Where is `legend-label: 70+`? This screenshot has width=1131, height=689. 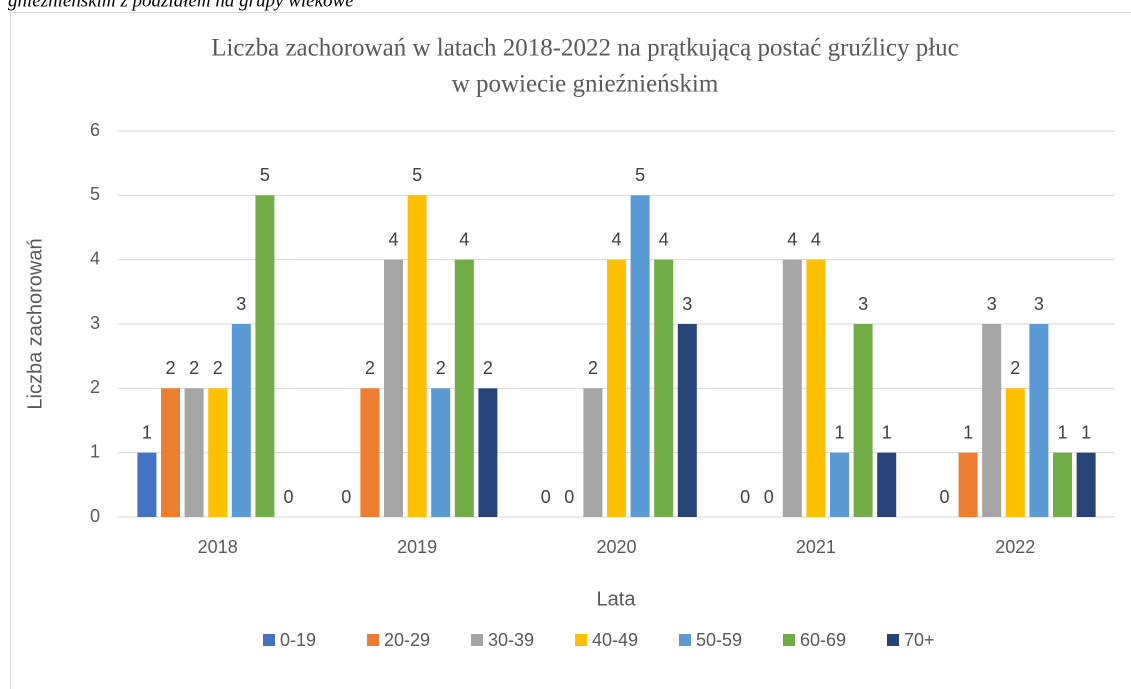 legend-label: 70+ is located at coordinates (919, 640).